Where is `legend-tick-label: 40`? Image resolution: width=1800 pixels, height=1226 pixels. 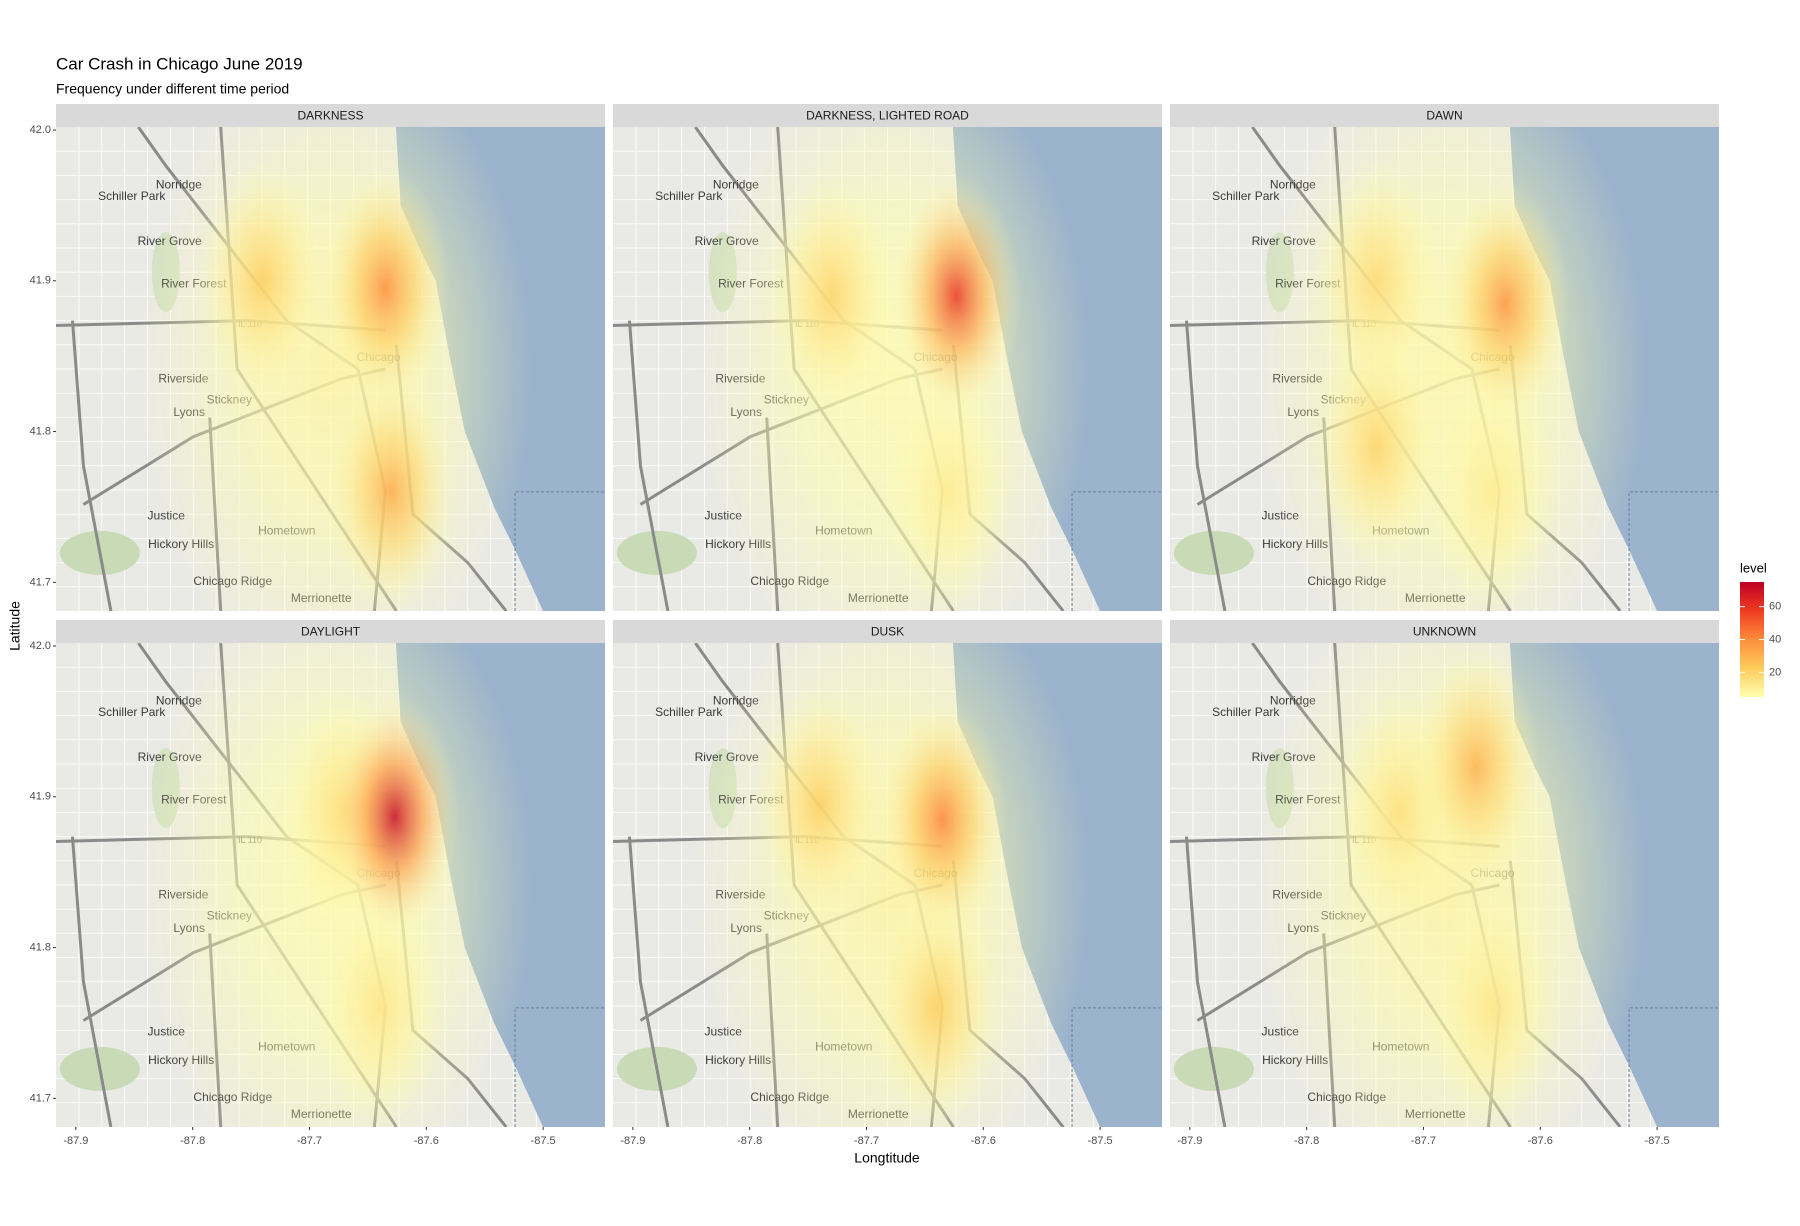 legend-tick-label: 40 is located at coordinates (1775, 639).